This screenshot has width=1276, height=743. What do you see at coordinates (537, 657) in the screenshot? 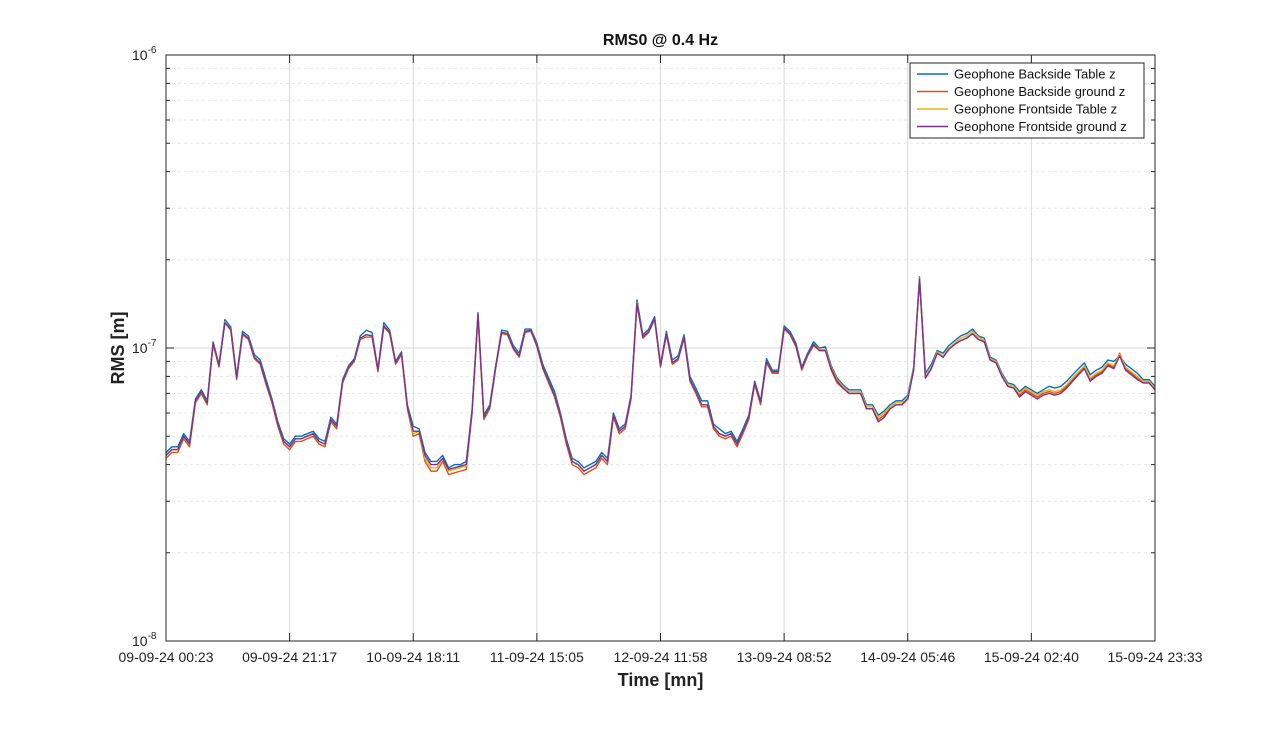
I see `x-tick-label: 11-09-24 15:05` at bounding box center [537, 657].